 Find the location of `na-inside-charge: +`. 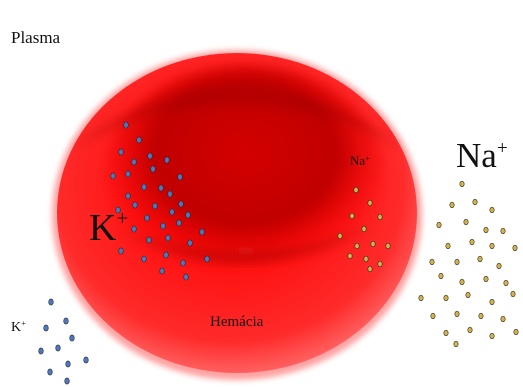

na-inside-charge: + is located at coordinates (367, 158).